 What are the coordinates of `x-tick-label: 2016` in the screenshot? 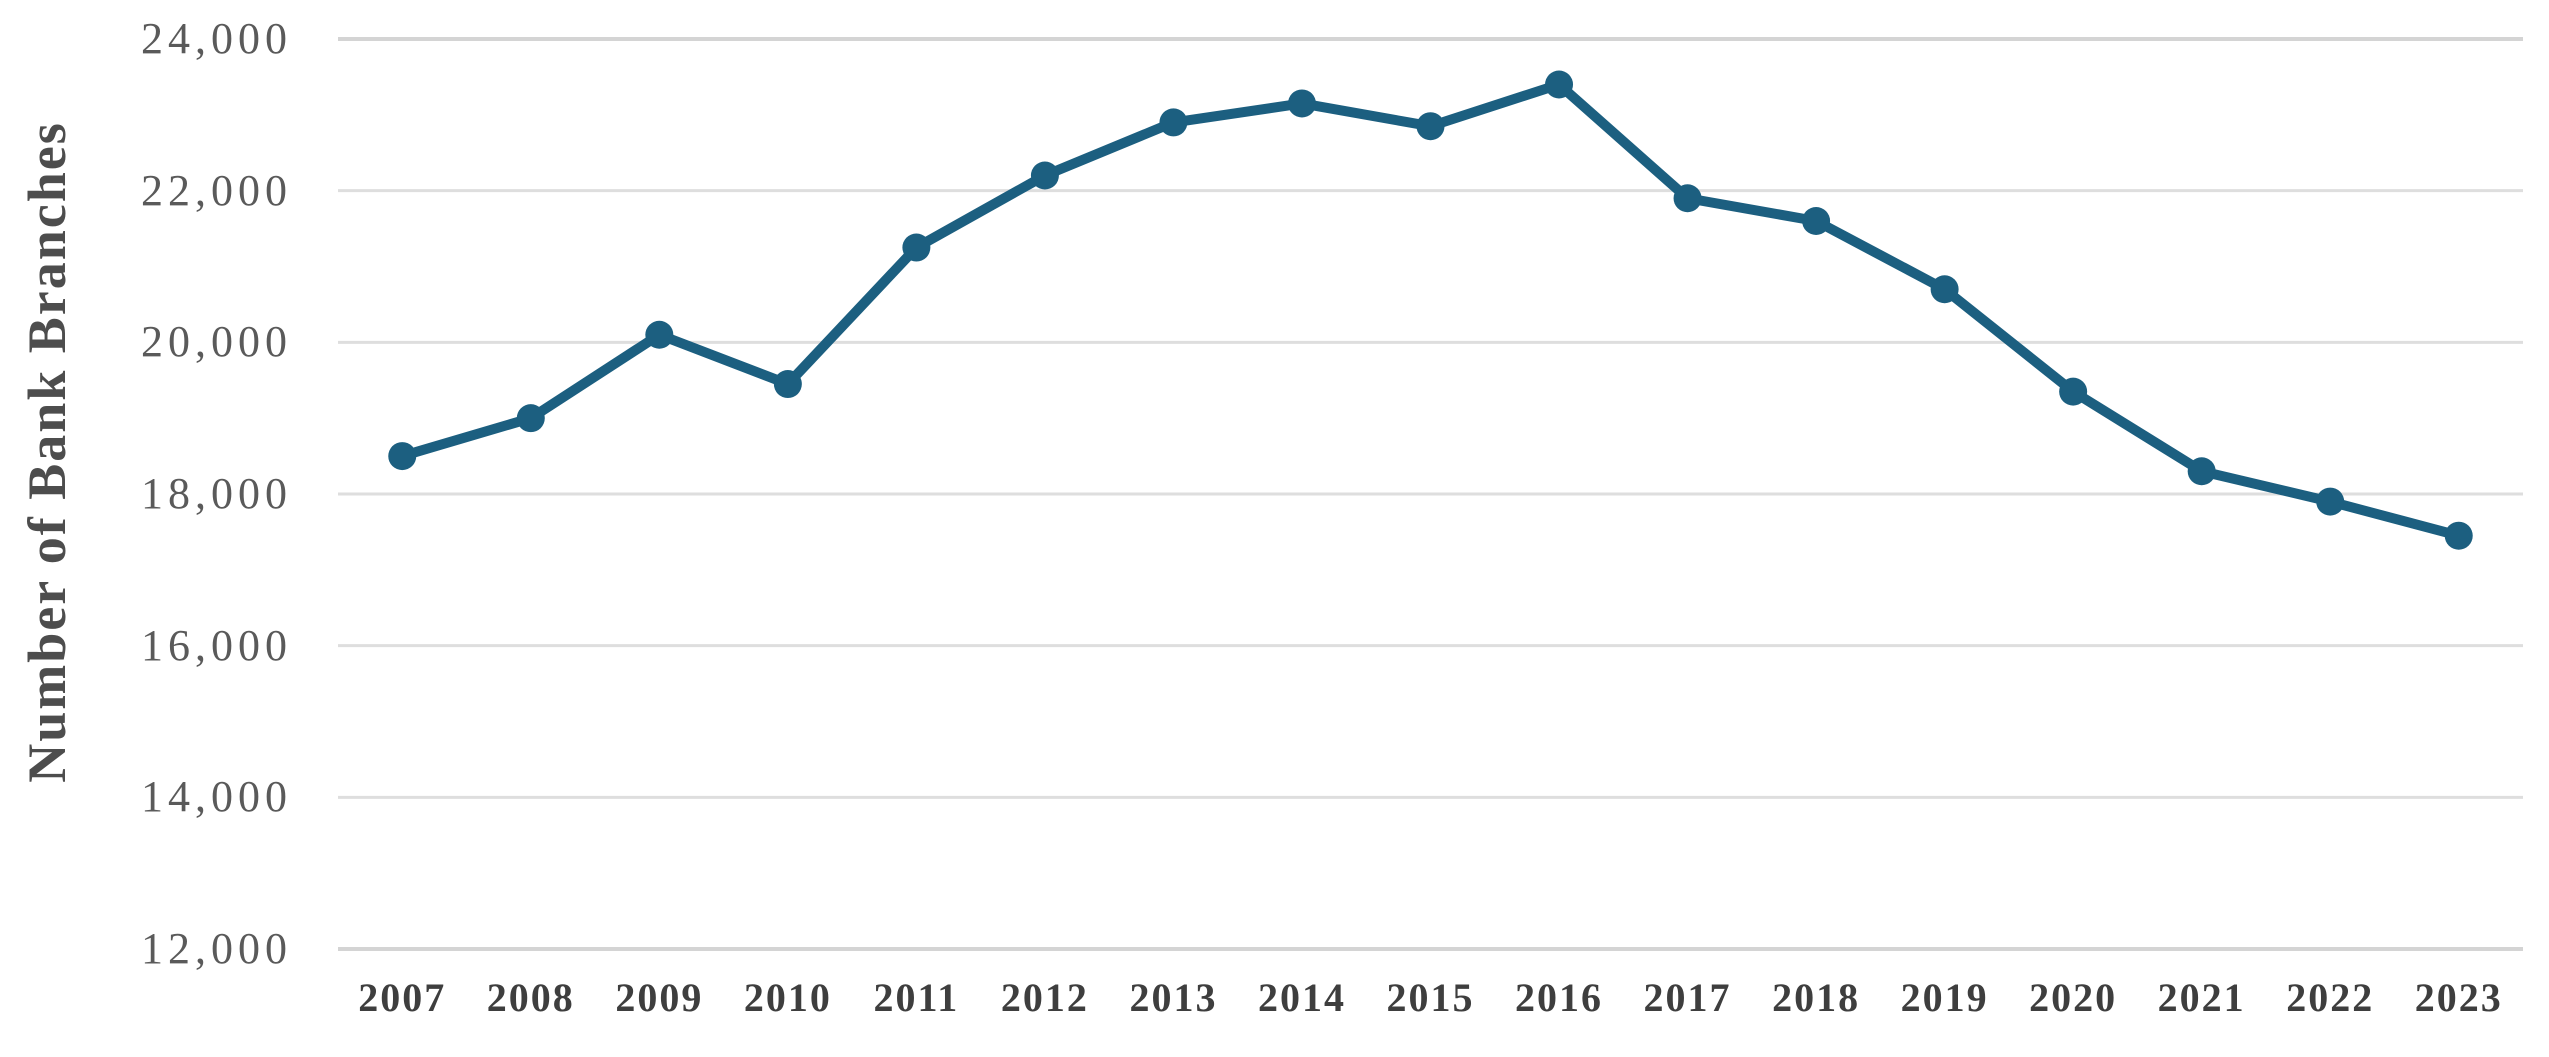 It's located at (1559, 997).